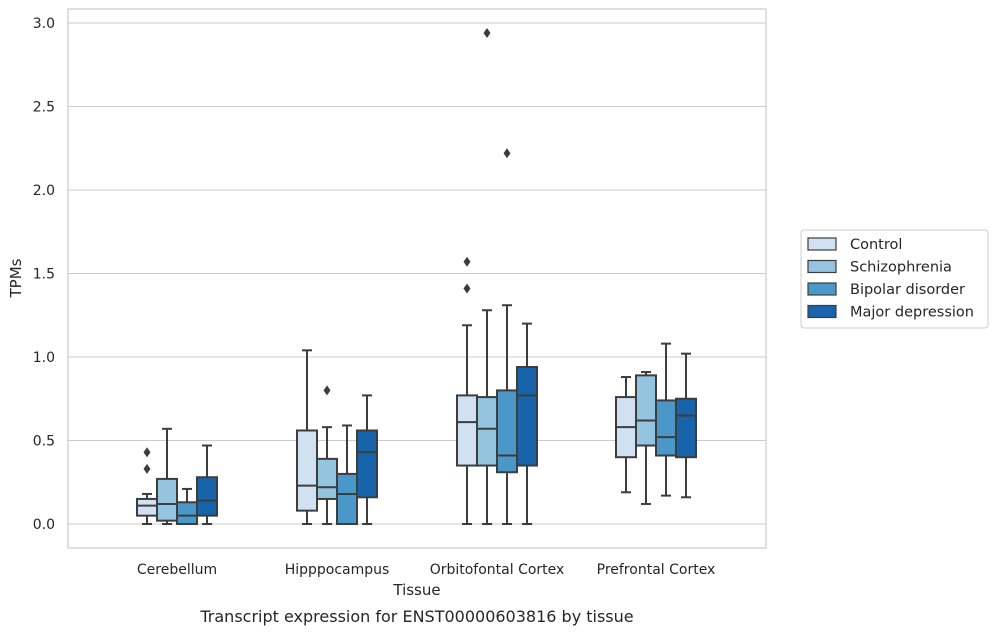 The width and height of the screenshot is (997, 634). Describe the element at coordinates (44, 108) in the screenshot. I see `y-tick-label: 2.5` at that location.